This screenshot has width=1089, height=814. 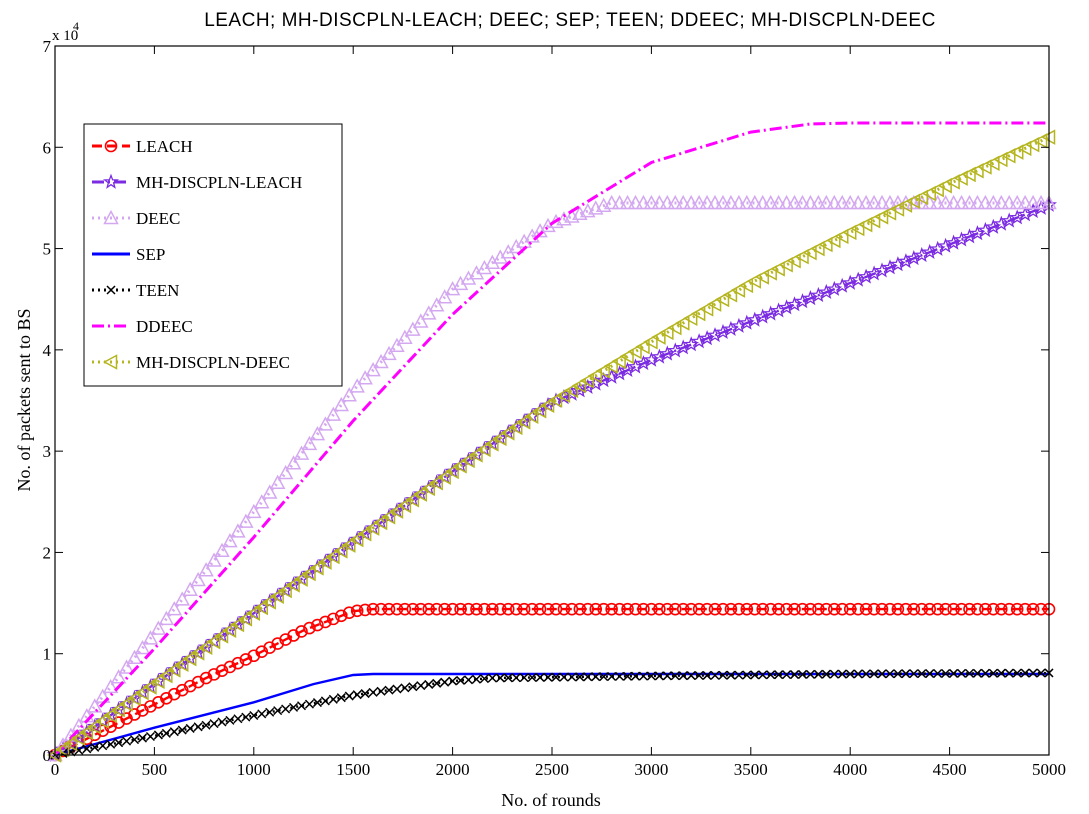 I want to click on x-tick-label: 500, so click(x=155, y=769).